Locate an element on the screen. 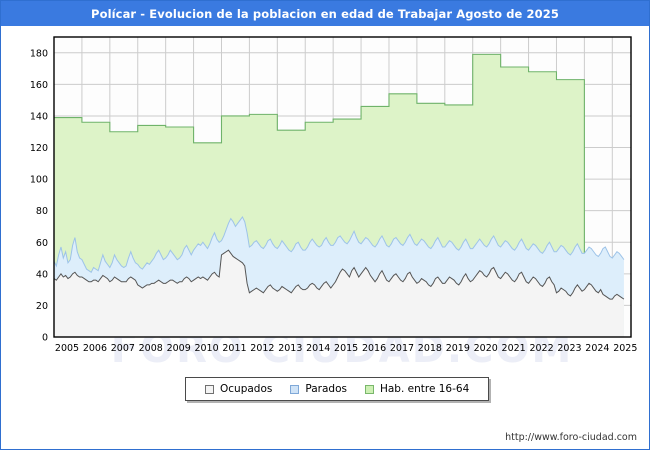  x-axis-tick-label: 2010 is located at coordinates (206, 348).